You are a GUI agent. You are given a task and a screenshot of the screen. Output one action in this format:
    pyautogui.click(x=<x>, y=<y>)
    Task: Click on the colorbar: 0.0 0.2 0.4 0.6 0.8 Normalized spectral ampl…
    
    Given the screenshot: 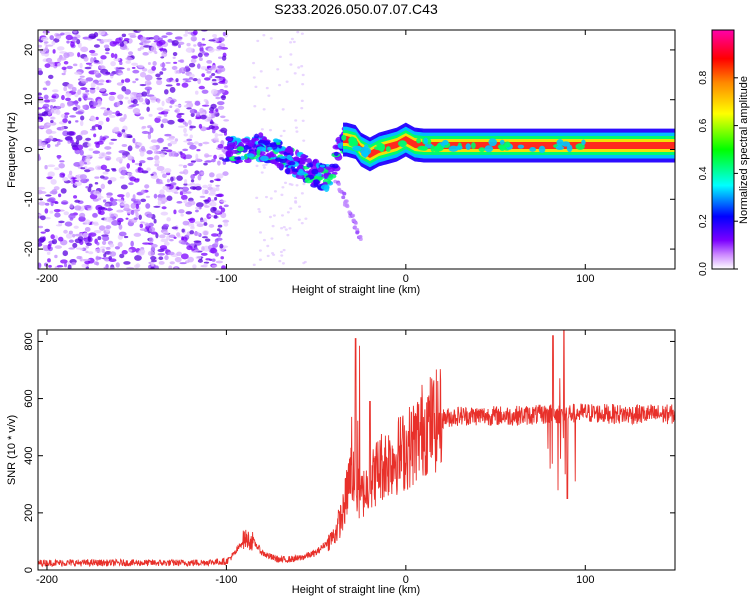 What is the action you would take?
    pyautogui.click(x=724, y=152)
    